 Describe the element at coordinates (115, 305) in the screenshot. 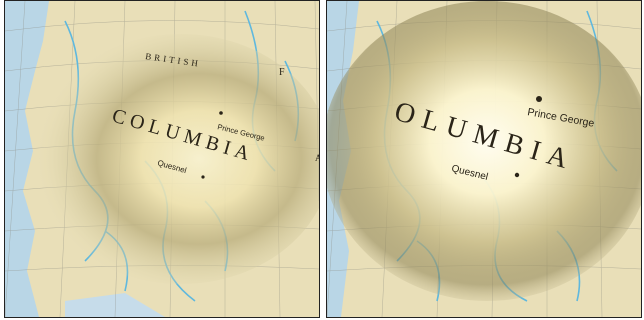

I see `ocean-south` at that location.